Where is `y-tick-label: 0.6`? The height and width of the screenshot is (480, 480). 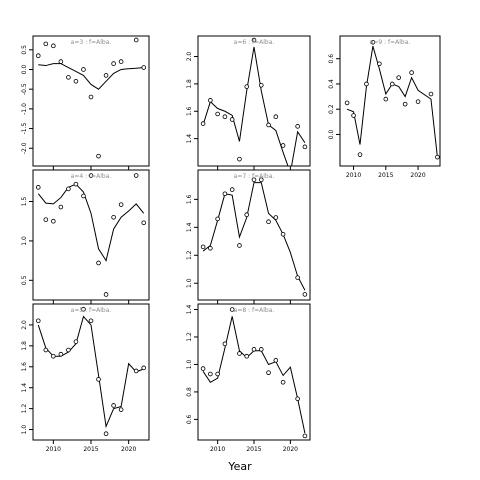 y-tick-label: 0.6 is located at coordinates (189, 419).